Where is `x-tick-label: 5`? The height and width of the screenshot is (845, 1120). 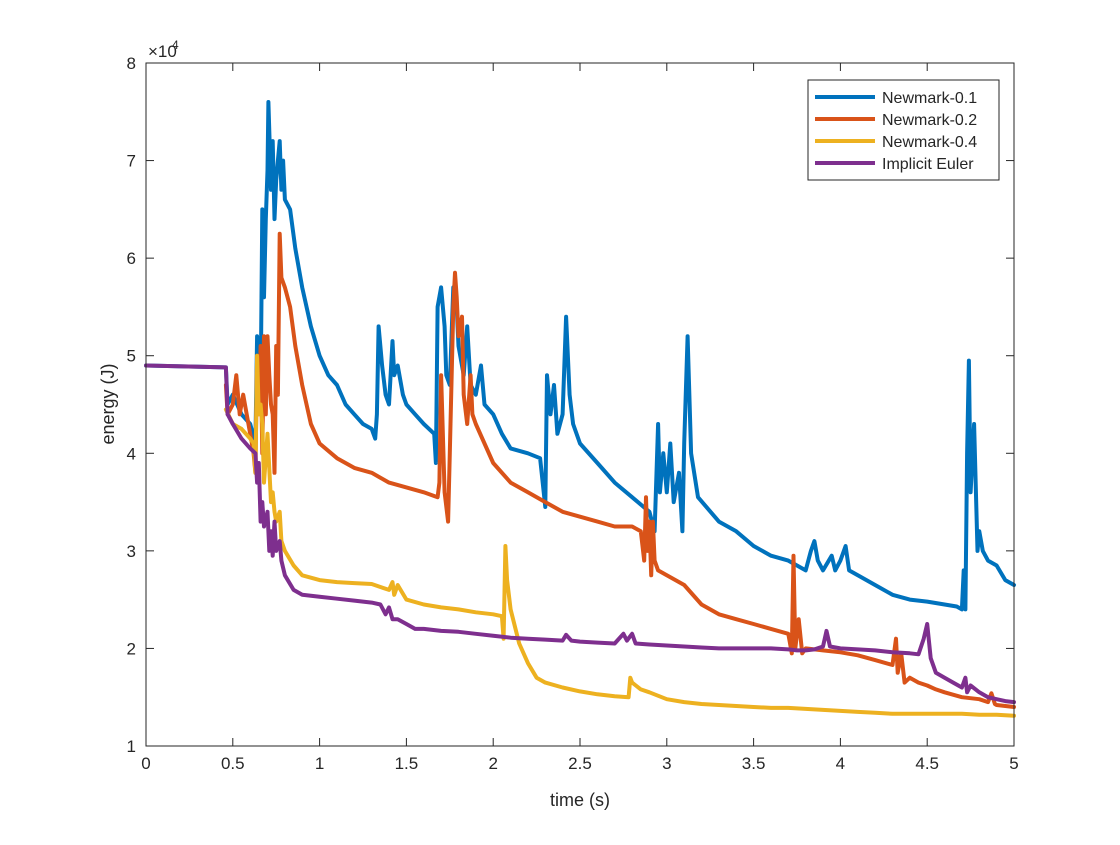
x-tick-label: 5 is located at coordinates (1013, 763).